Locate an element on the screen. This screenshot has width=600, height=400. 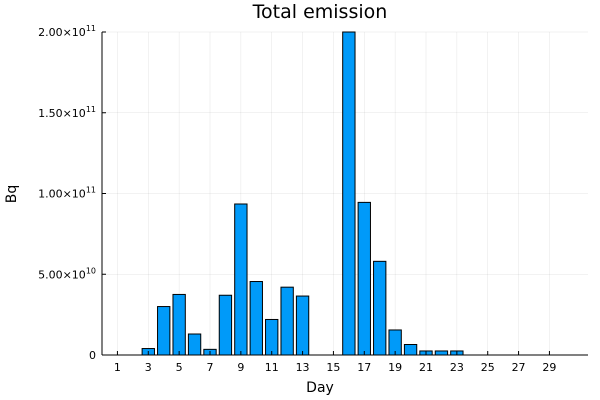
x-tick-label: 11 is located at coordinates (272, 367).